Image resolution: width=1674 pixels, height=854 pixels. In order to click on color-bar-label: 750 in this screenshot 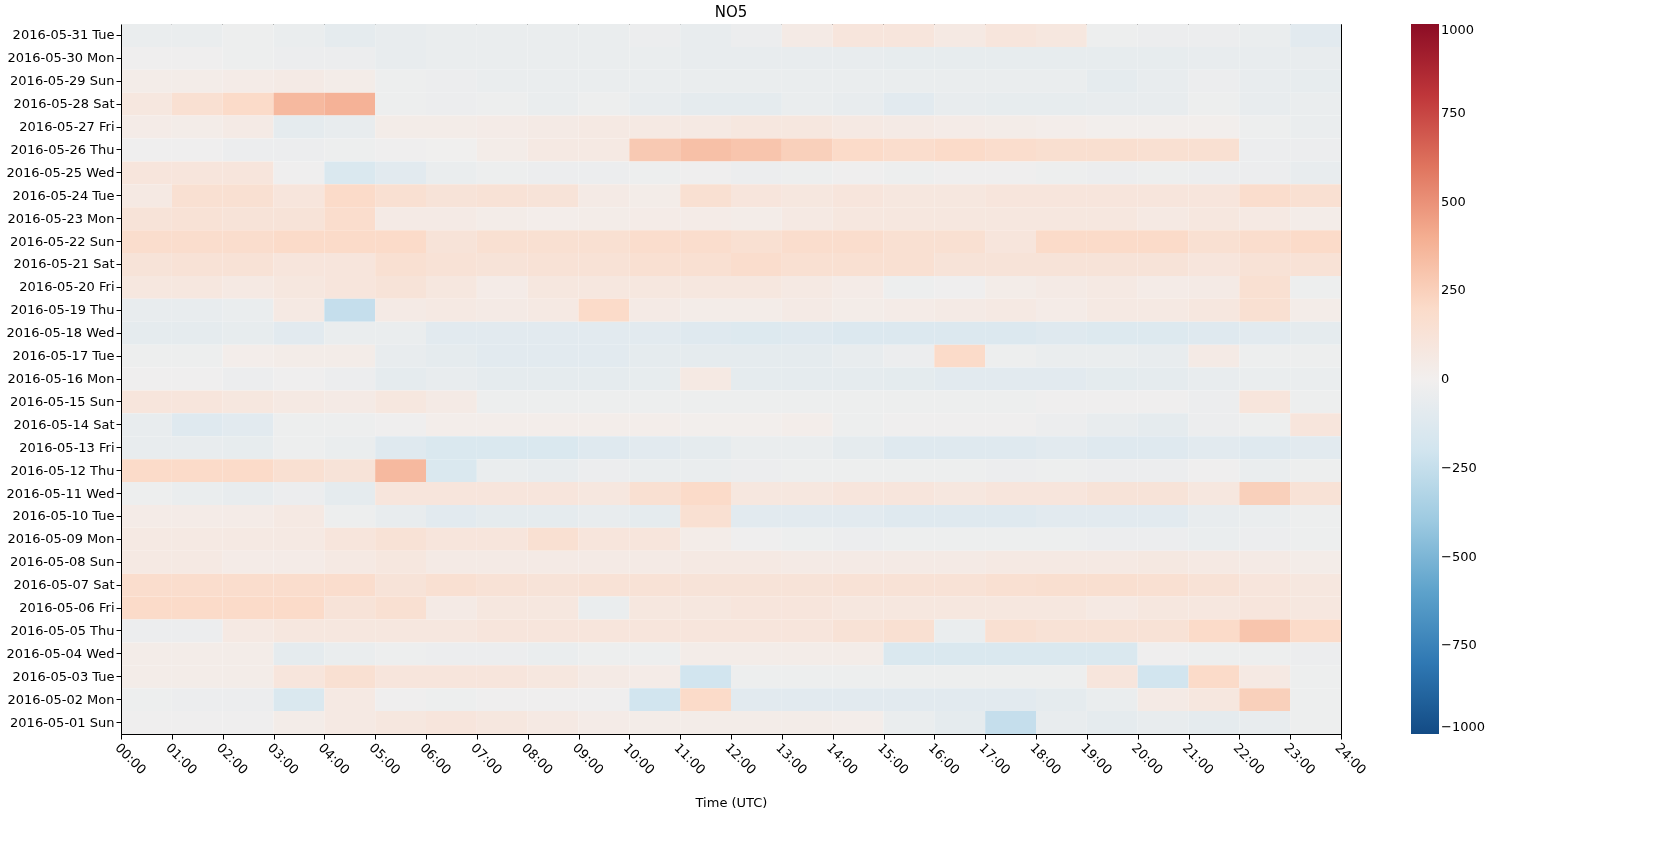, I will do `click(1453, 112)`.